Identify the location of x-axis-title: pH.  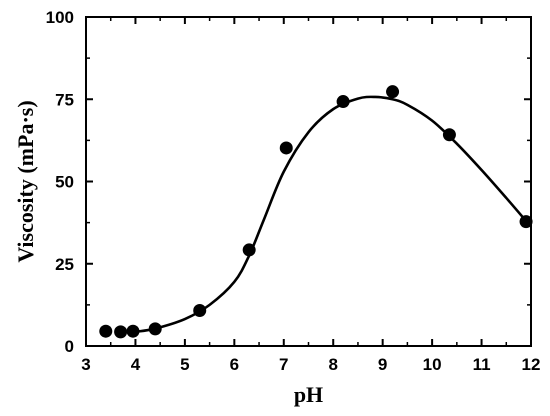
(308, 394).